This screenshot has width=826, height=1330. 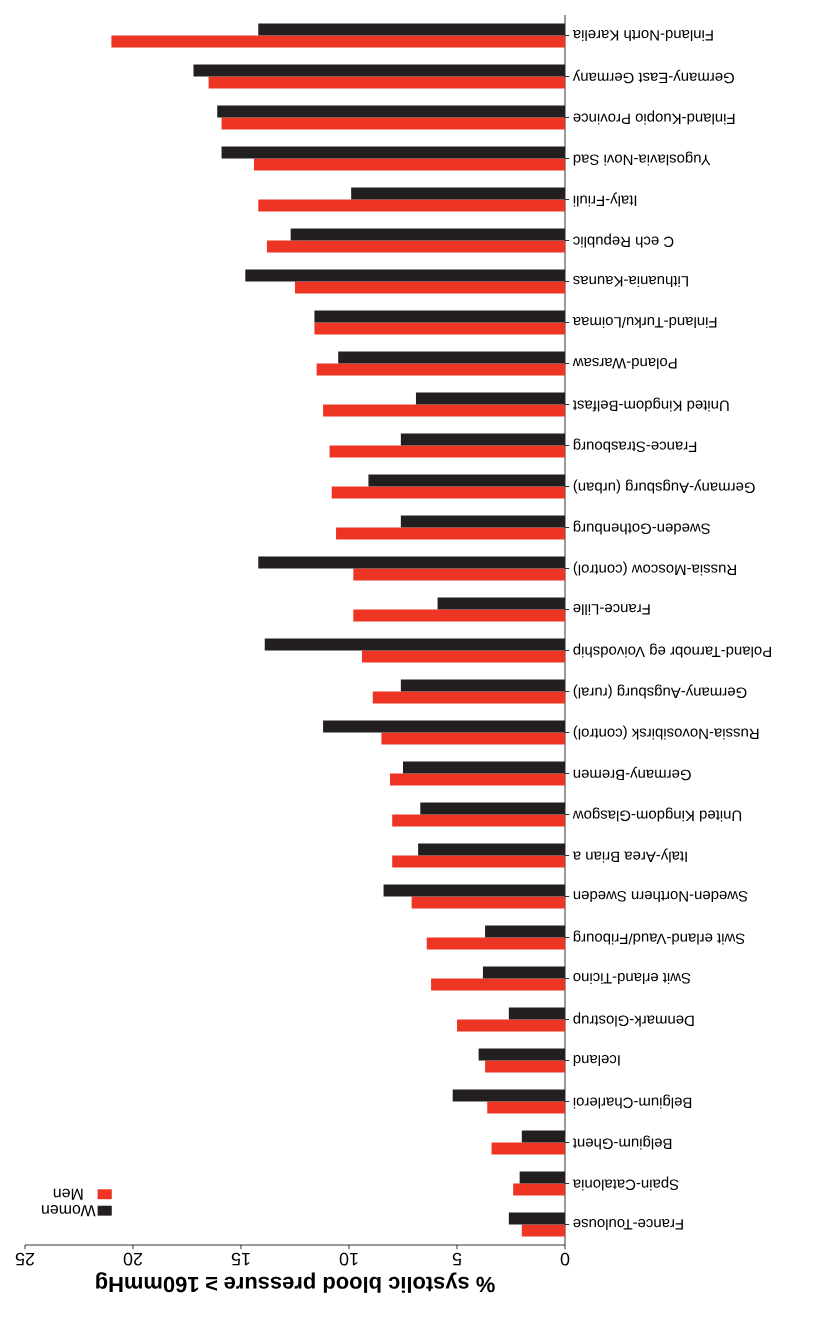 What do you see at coordinates (629, 855) in the screenshot?
I see `y-tick-label: Italy-Area Brian a` at bounding box center [629, 855].